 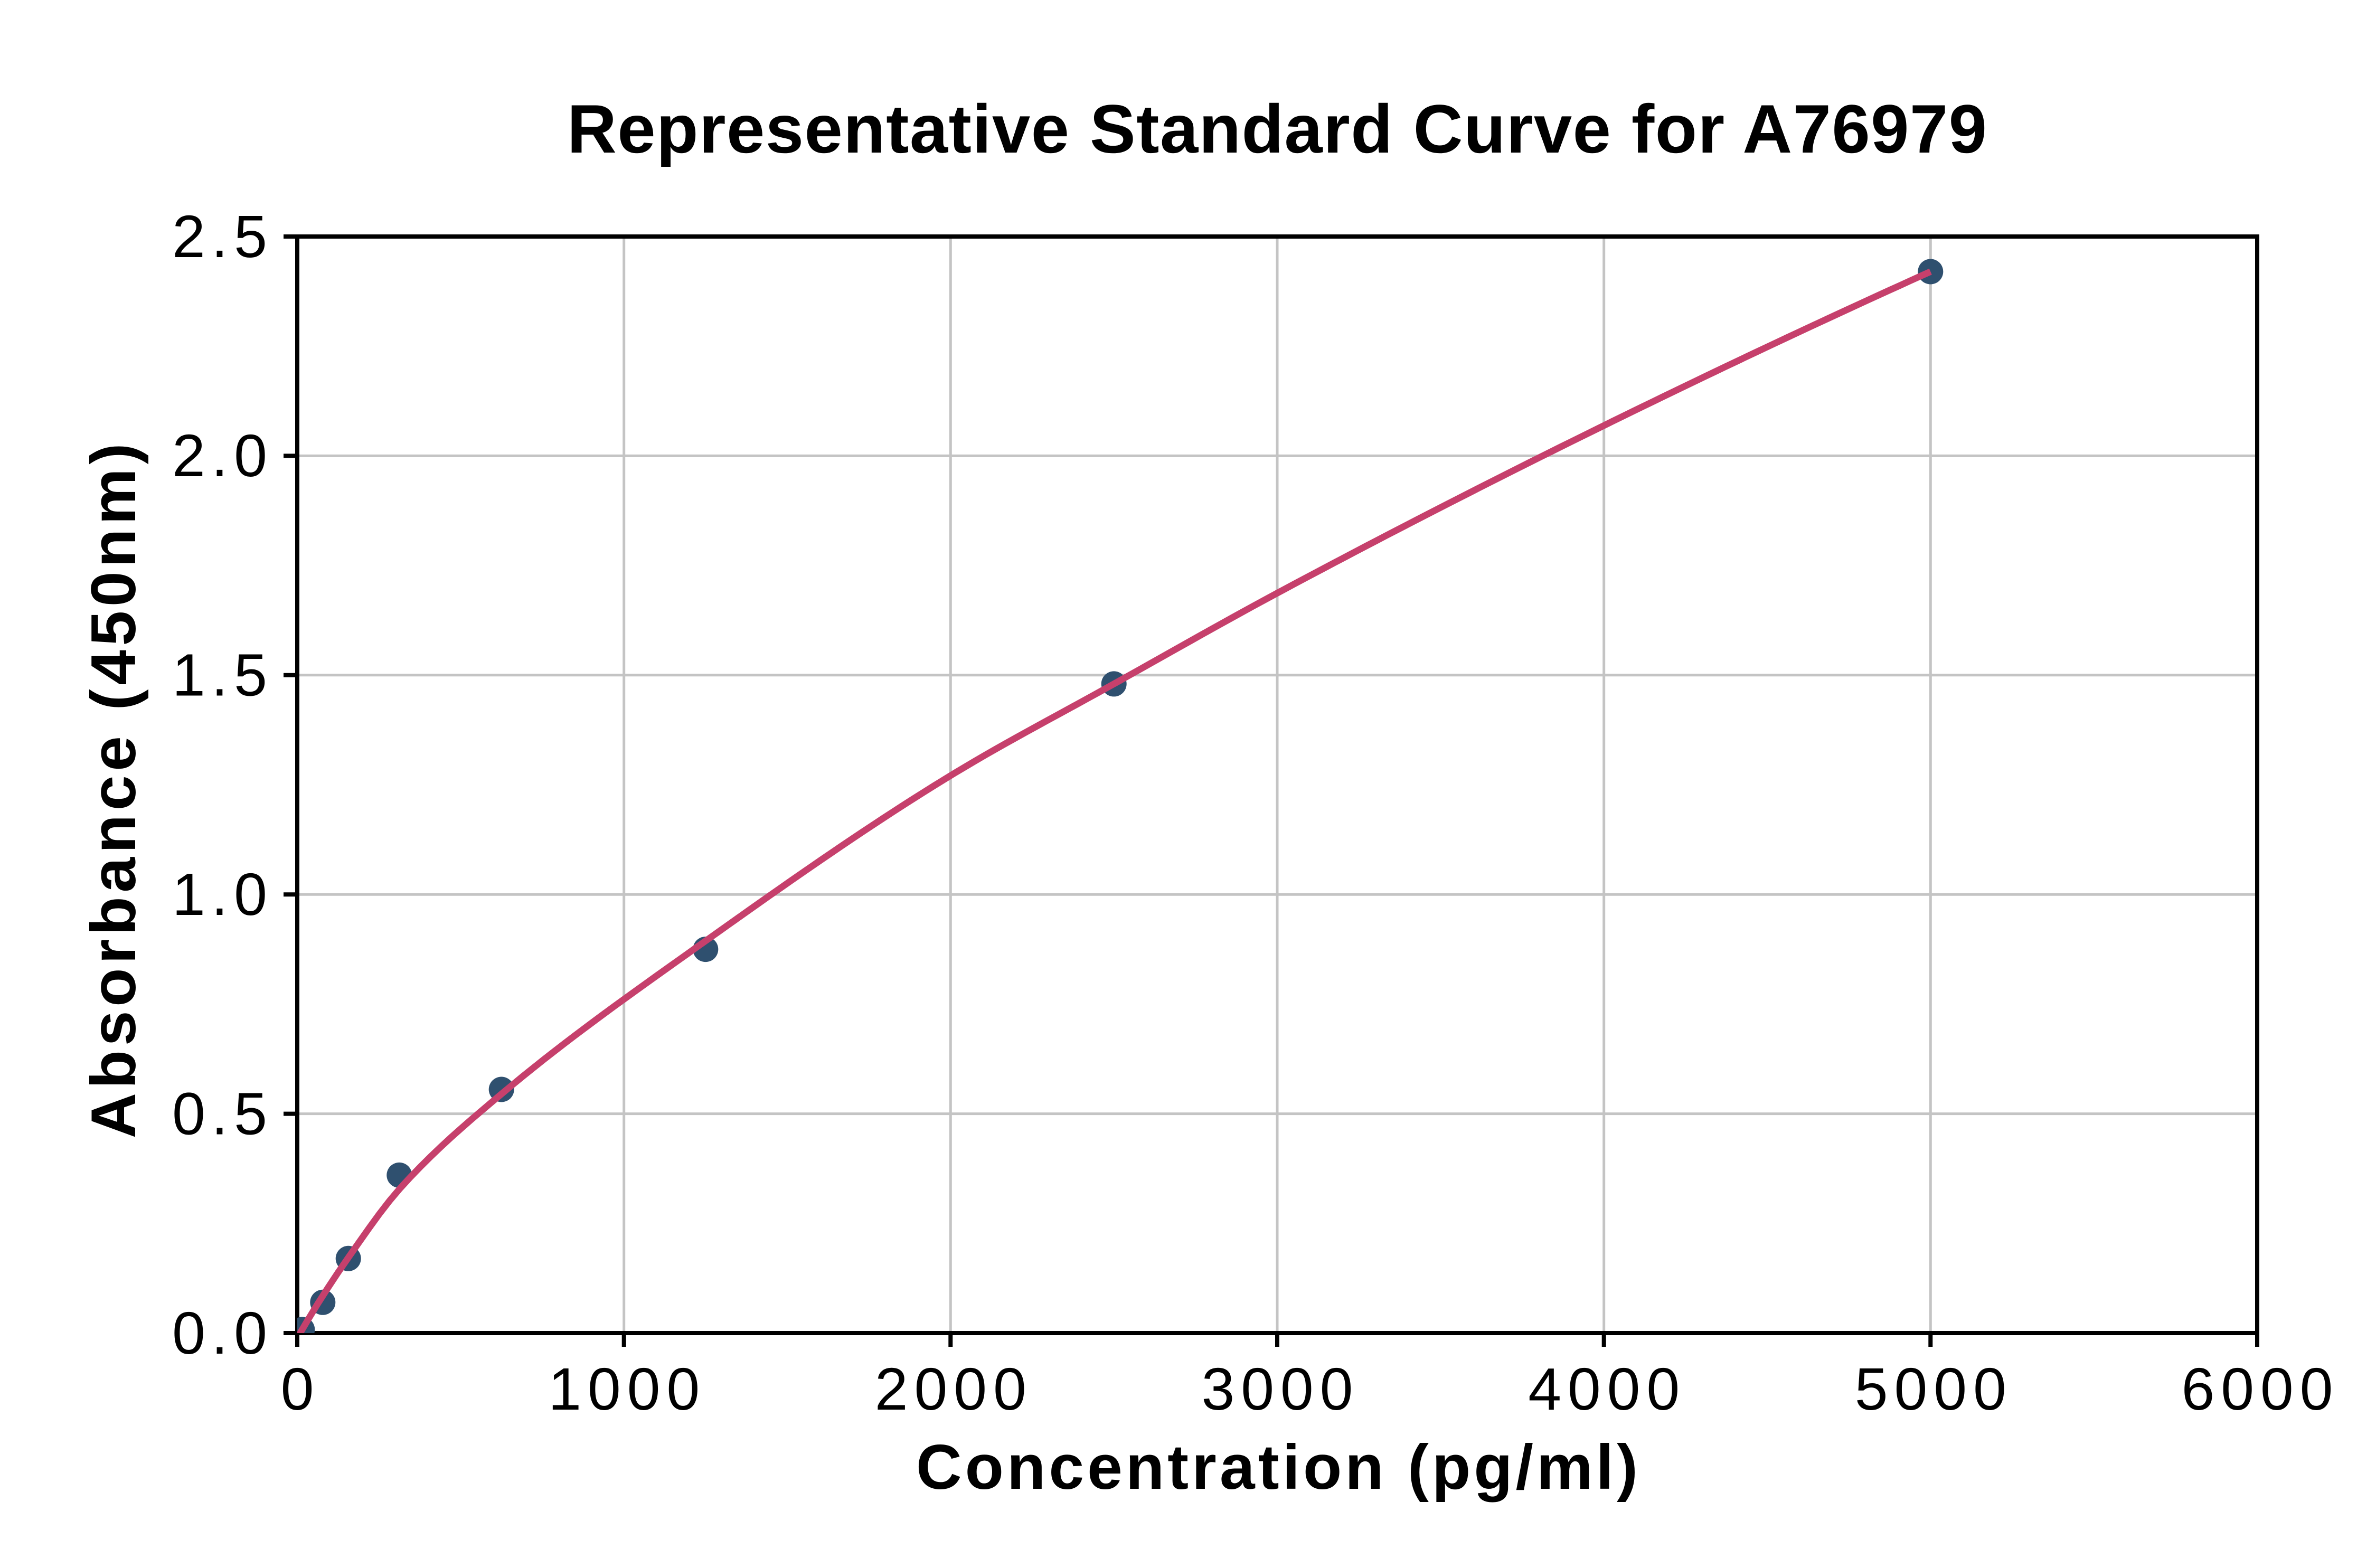 What do you see at coordinates (1277, 128) in the screenshot?
I see `svg-text:Representative Standard Curve: Representative Standard Curve for A76979` at bounding box center [1277, 128].